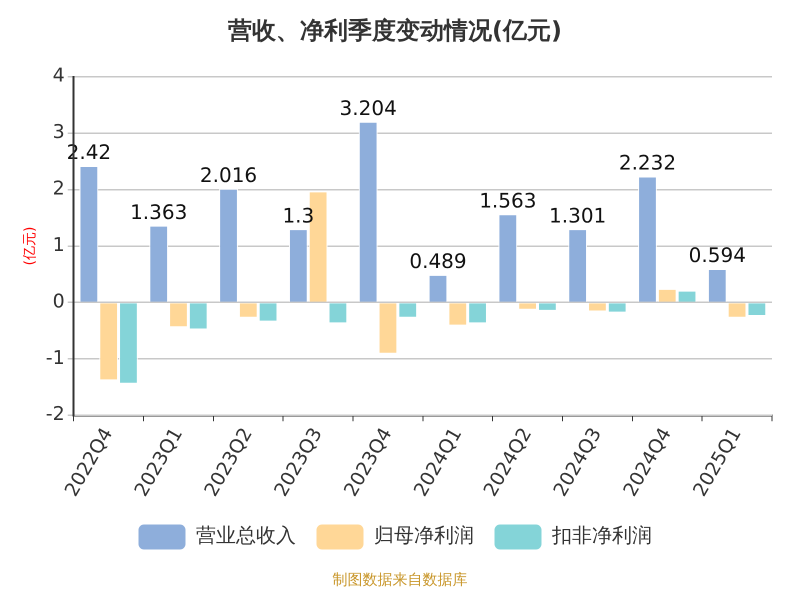 Image resolution: width=800 pixels, height=600 pixels. I want to click on data-label: 1.3, so click(298, 215).